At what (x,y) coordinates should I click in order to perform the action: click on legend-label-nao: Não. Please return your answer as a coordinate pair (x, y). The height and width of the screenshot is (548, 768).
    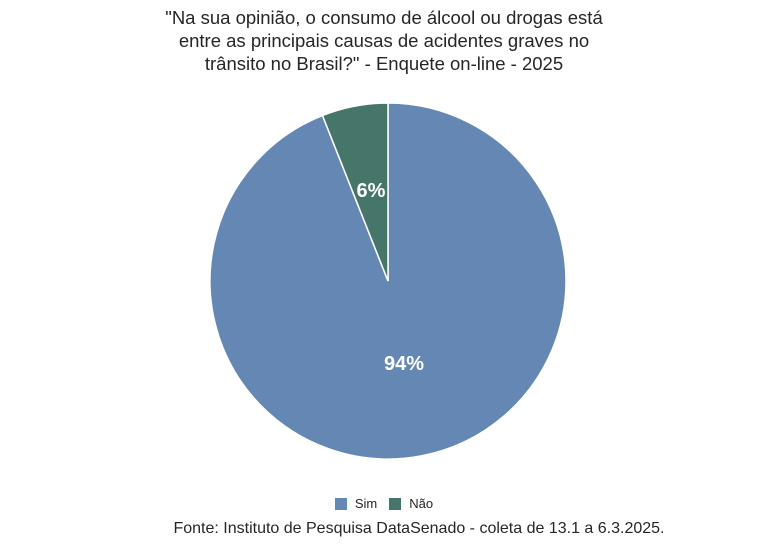
    Looking at the image, I should click on (421, 503).